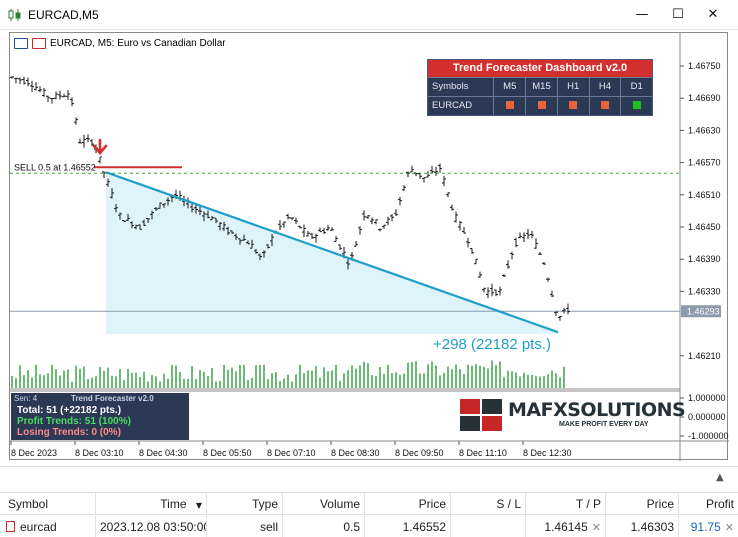 This screenshot has height=537, width=738. I want to click on row-tp-cell: 1.46145 ✕, so click(566, 526).